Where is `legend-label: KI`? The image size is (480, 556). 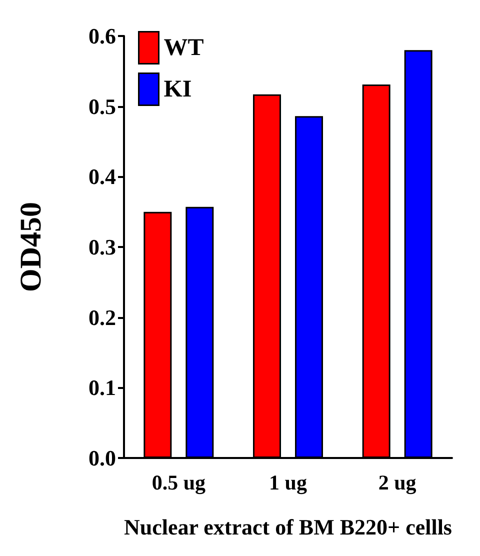
legend-label: KI is located at coordinates (178, 89).